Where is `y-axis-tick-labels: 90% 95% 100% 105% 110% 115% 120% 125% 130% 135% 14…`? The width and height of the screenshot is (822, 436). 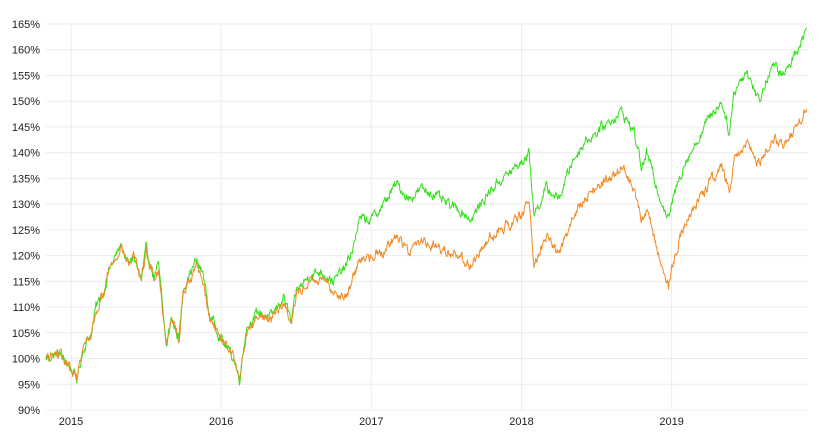 y-axis-tick-labels: 90% 95% 100% 105% 110% 115% 120% 125% 130% 135% 14… is located at coordinates (26, 218).